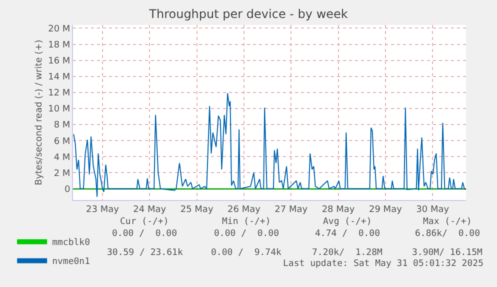 The width and height of the screenshot is (497, 287). I want to click on x-tick-label: 25 May, so click(197, 209).